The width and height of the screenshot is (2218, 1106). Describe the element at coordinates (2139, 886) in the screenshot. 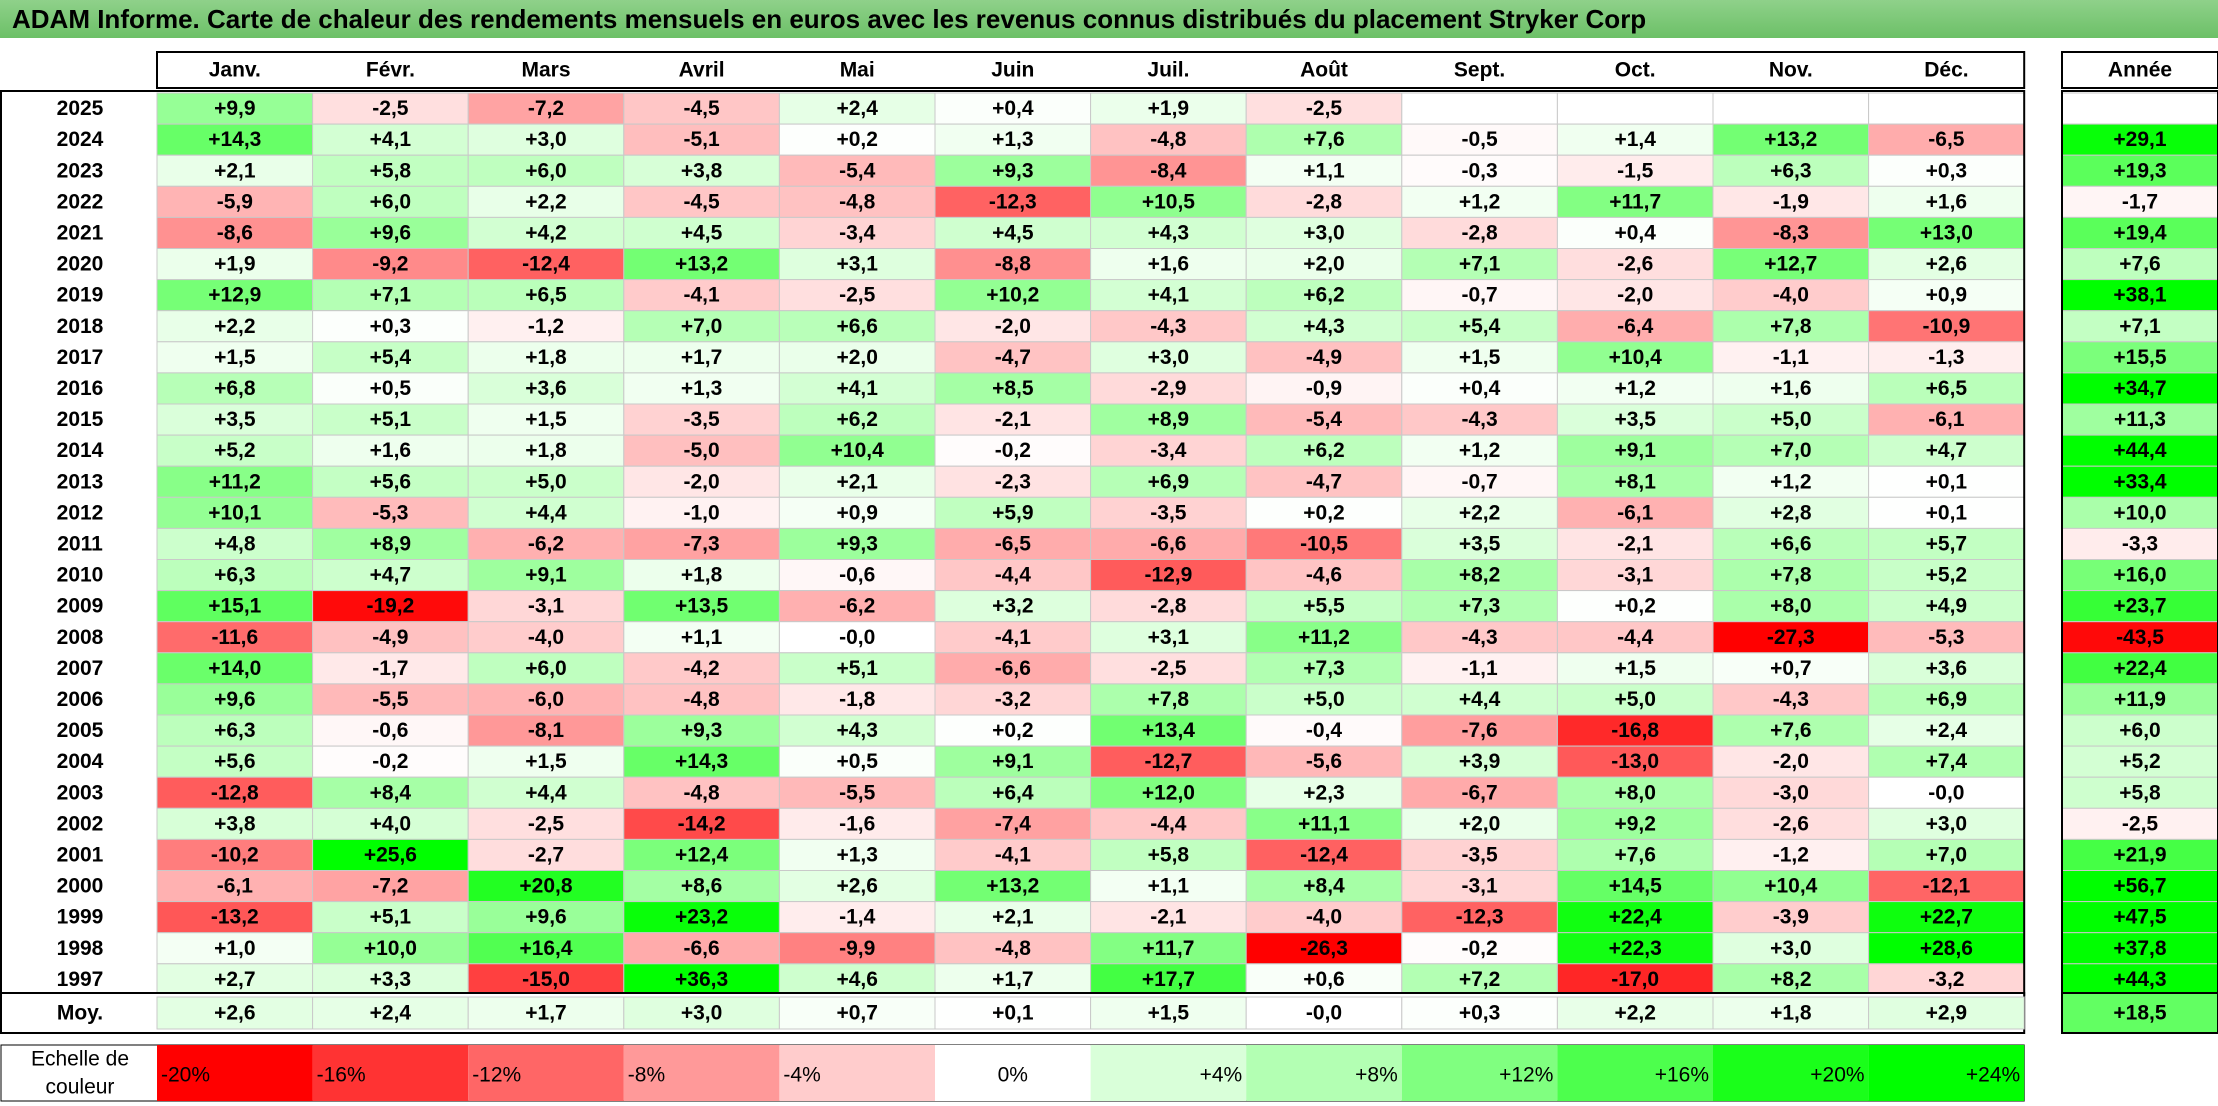

I see `annual-value: +56,7` at that location.